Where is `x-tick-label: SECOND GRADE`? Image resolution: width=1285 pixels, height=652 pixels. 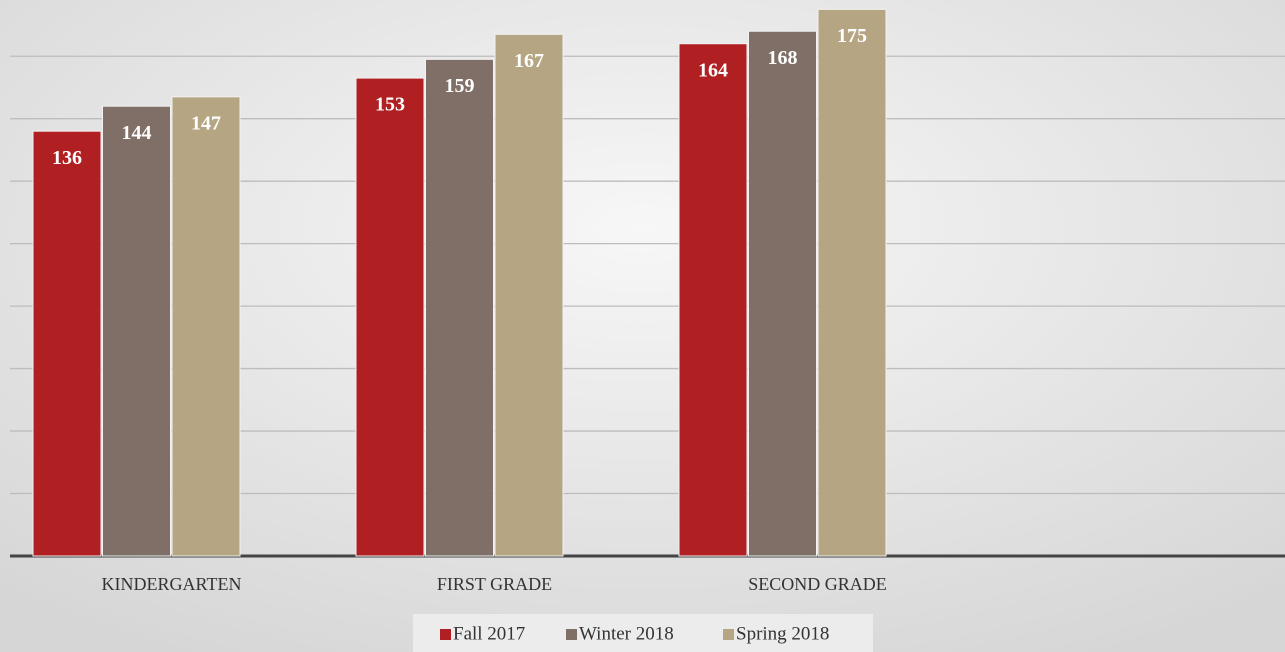 x-tick-label: SECOND GRADE is located at coordinates (817, 584).